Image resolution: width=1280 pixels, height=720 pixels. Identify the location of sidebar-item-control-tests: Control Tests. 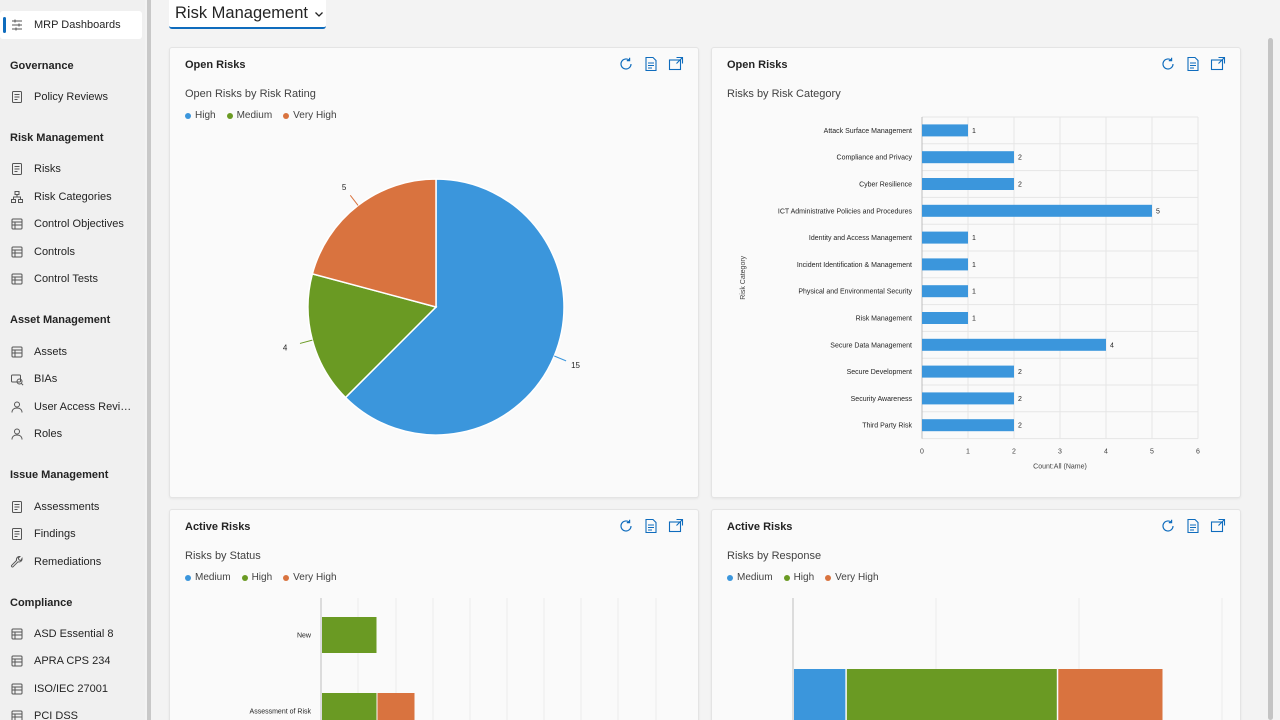
(72, 279).